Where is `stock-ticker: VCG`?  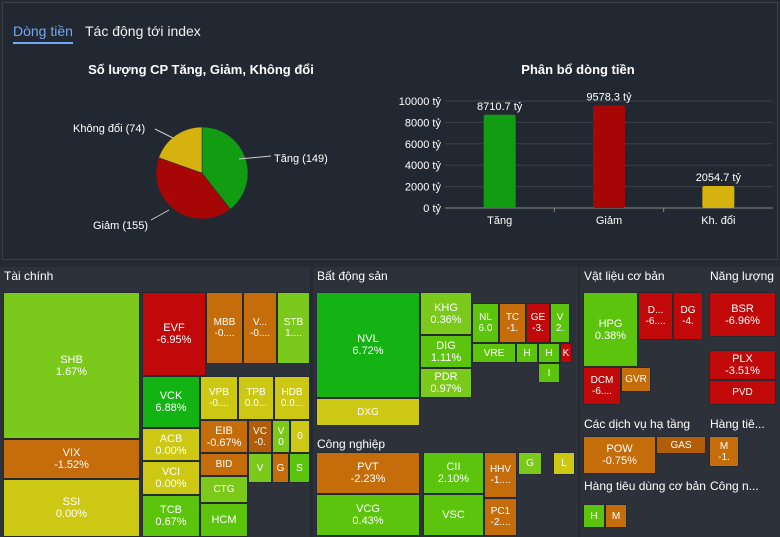
stock-ticker: VCG is located at coordinates (368, 509).